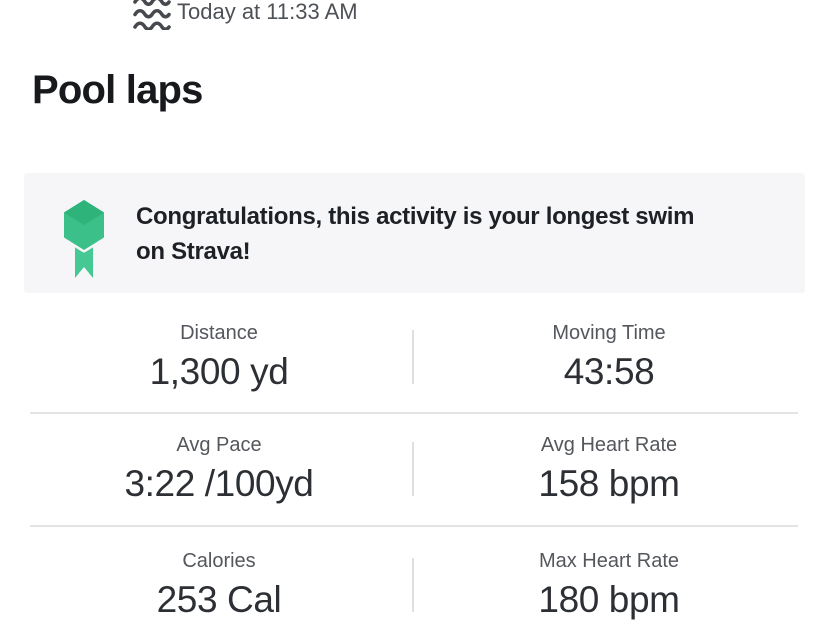 This screenshot has width=828, height=624. I want to click on stat-value: 43:58, so click(609, 371).